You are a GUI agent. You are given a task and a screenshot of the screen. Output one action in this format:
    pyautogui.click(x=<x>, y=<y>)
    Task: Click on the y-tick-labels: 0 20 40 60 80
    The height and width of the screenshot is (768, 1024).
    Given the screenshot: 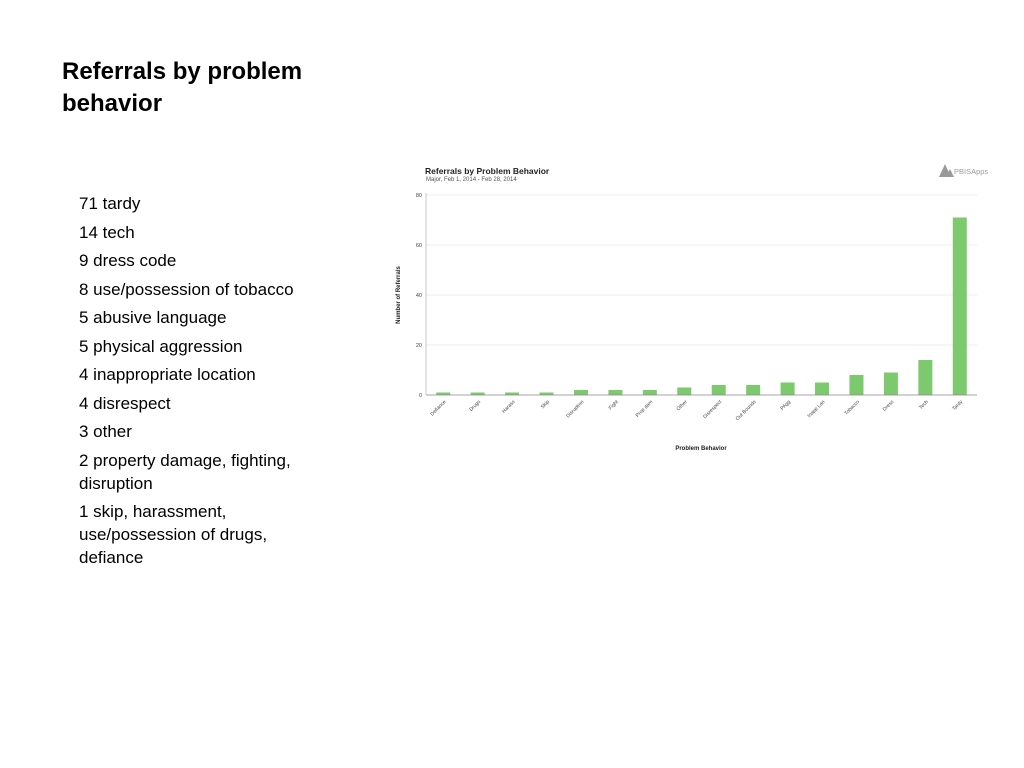 What is the action you would take?
    pyautogui.click(x=419, y=296)
    